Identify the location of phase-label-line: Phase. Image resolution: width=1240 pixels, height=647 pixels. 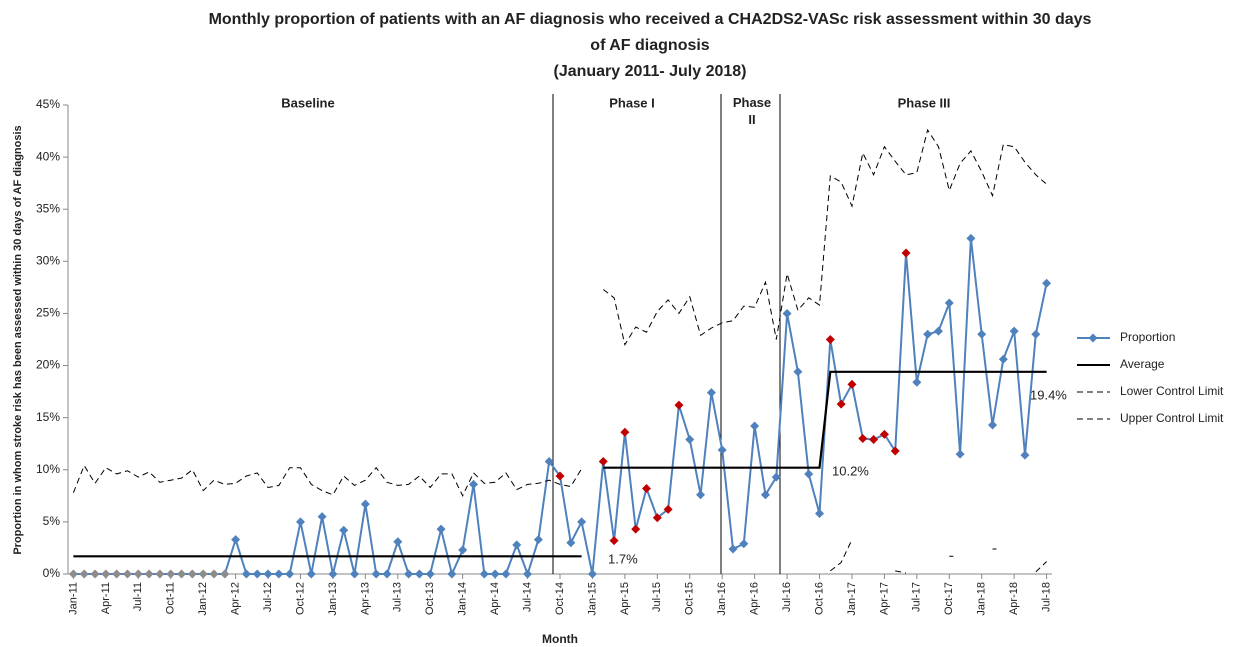
(752, 102).